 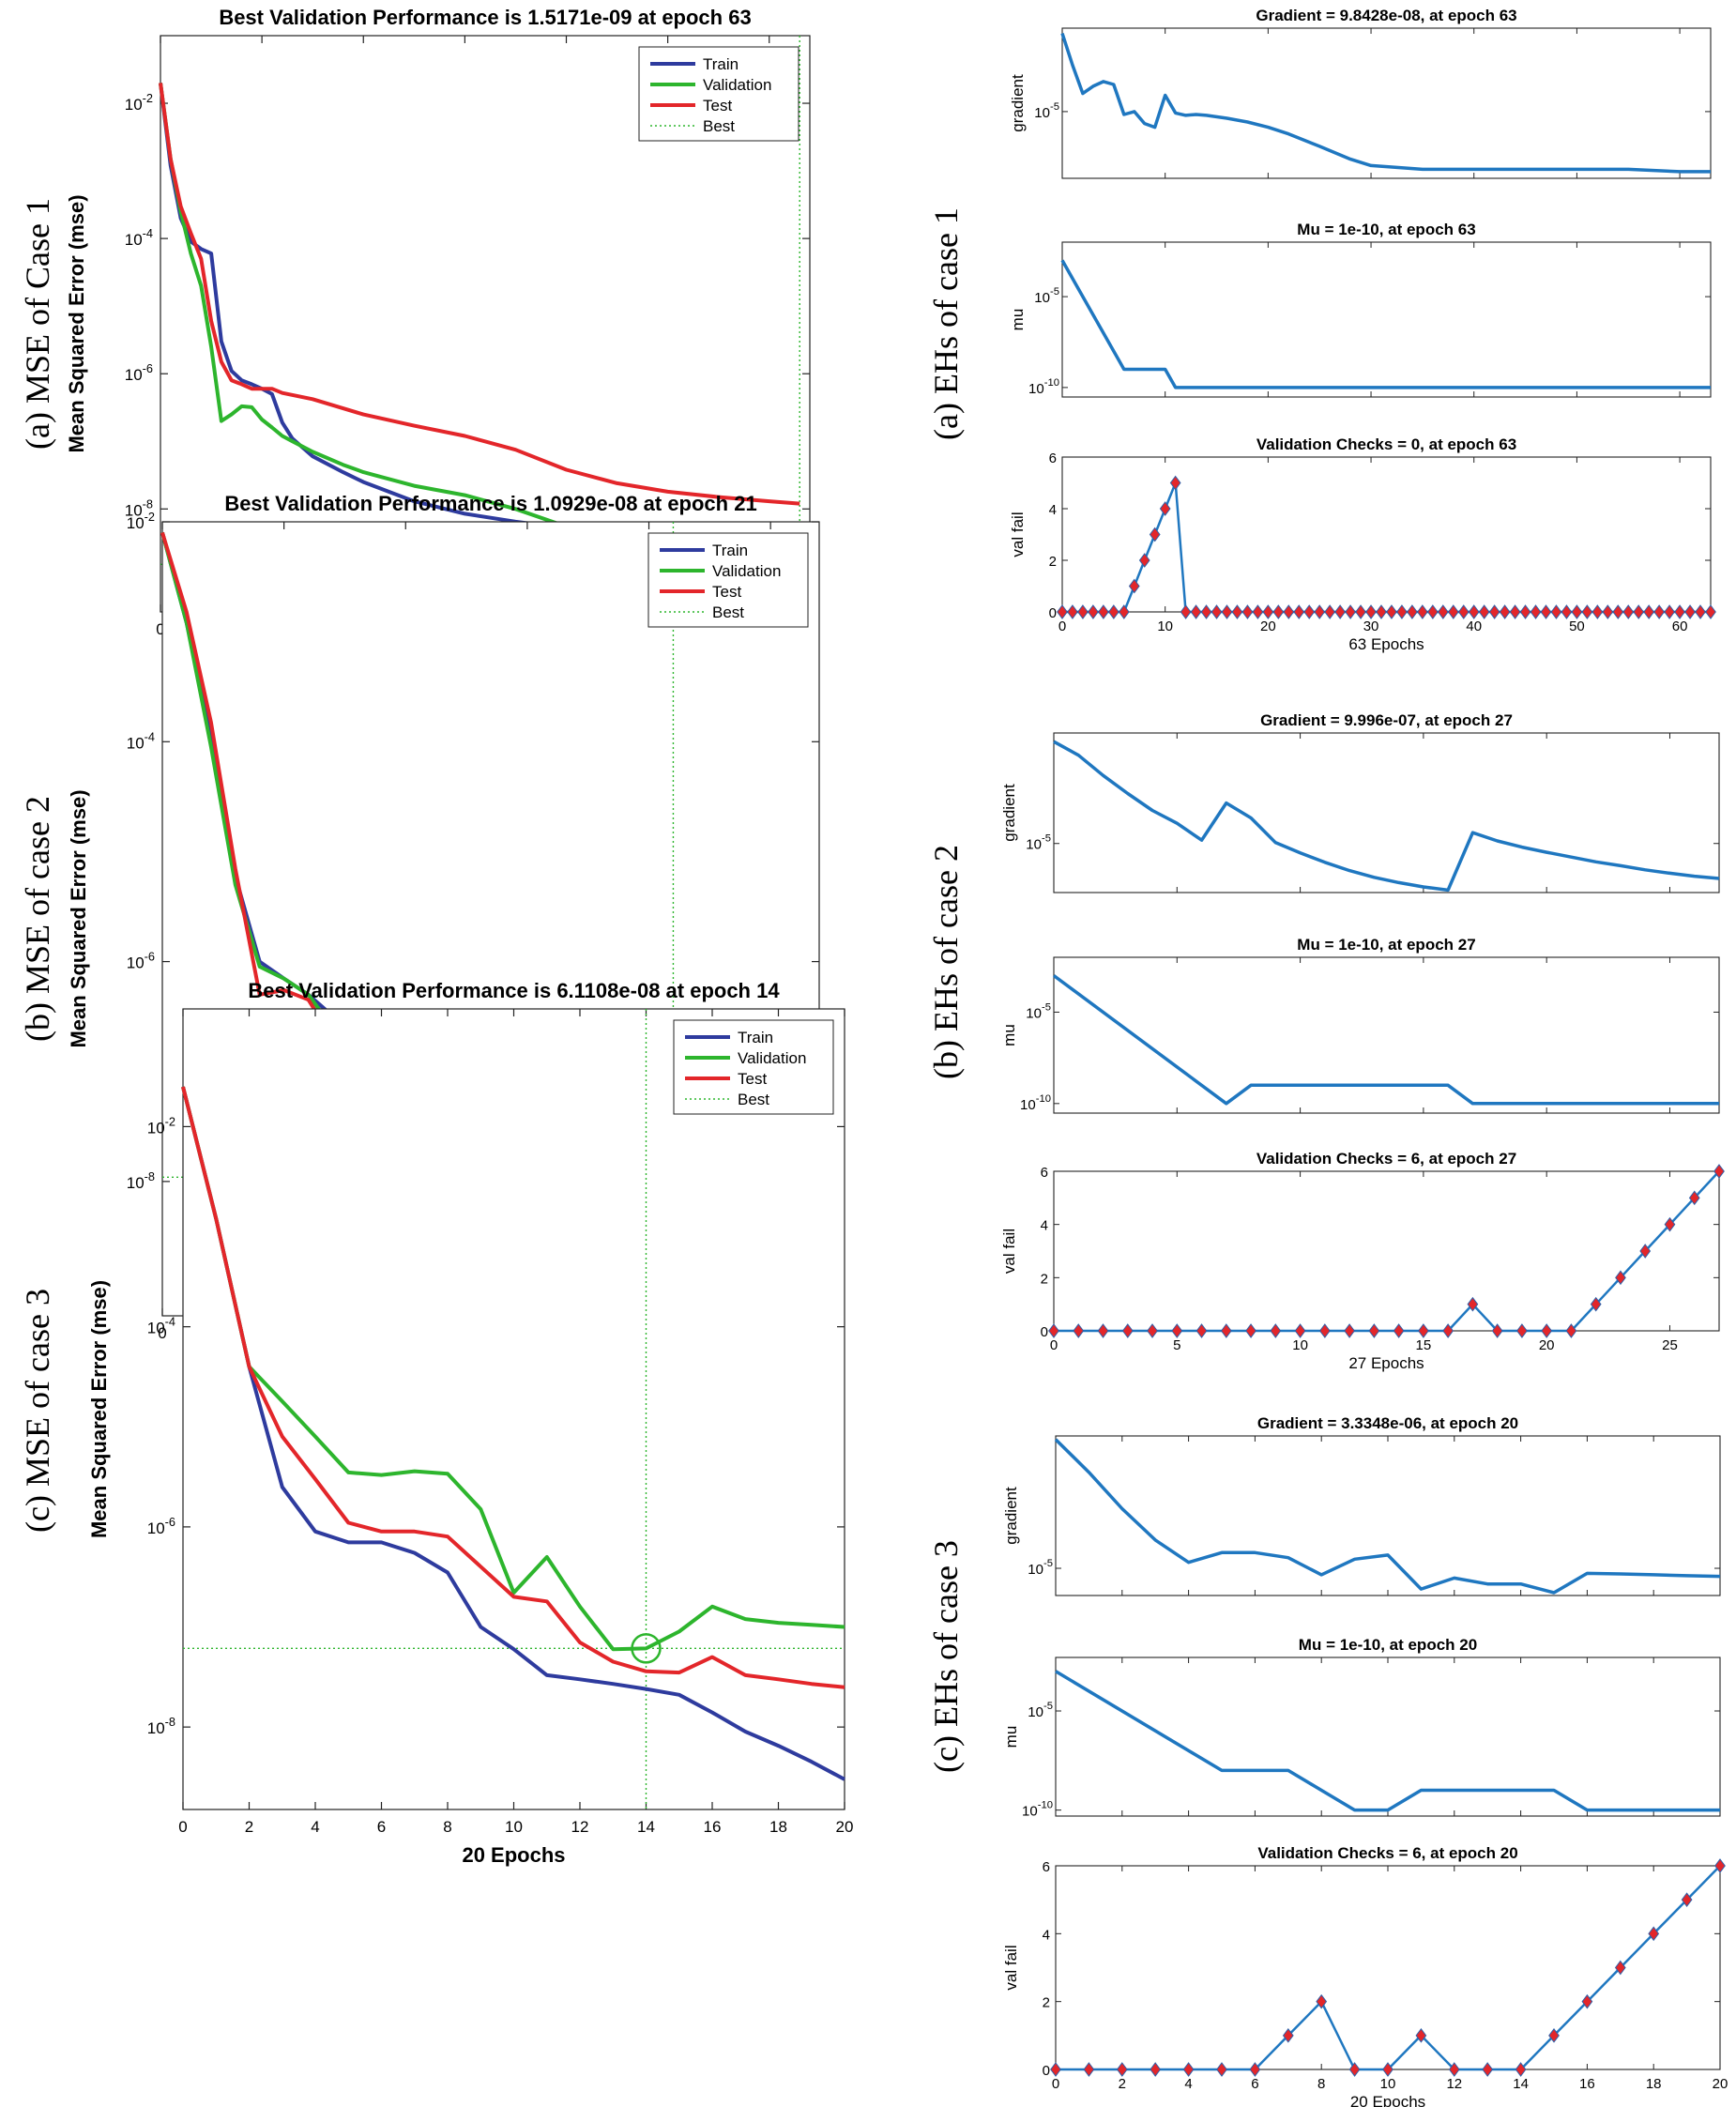 I want to click on mse3-xtick-label: 8, so click(x=447, y=1827).